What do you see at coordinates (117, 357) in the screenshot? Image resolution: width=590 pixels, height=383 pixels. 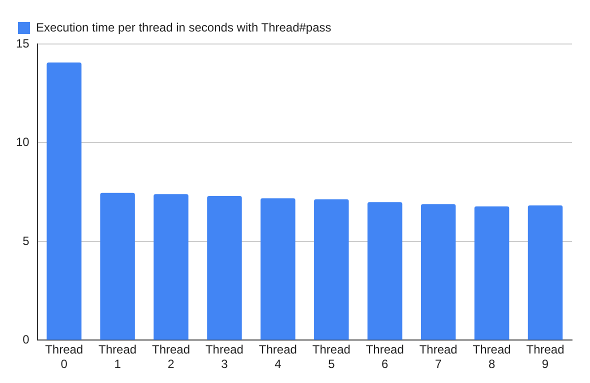 I see `x-tick-label: Thread 1` at bounding box center [117, 357].